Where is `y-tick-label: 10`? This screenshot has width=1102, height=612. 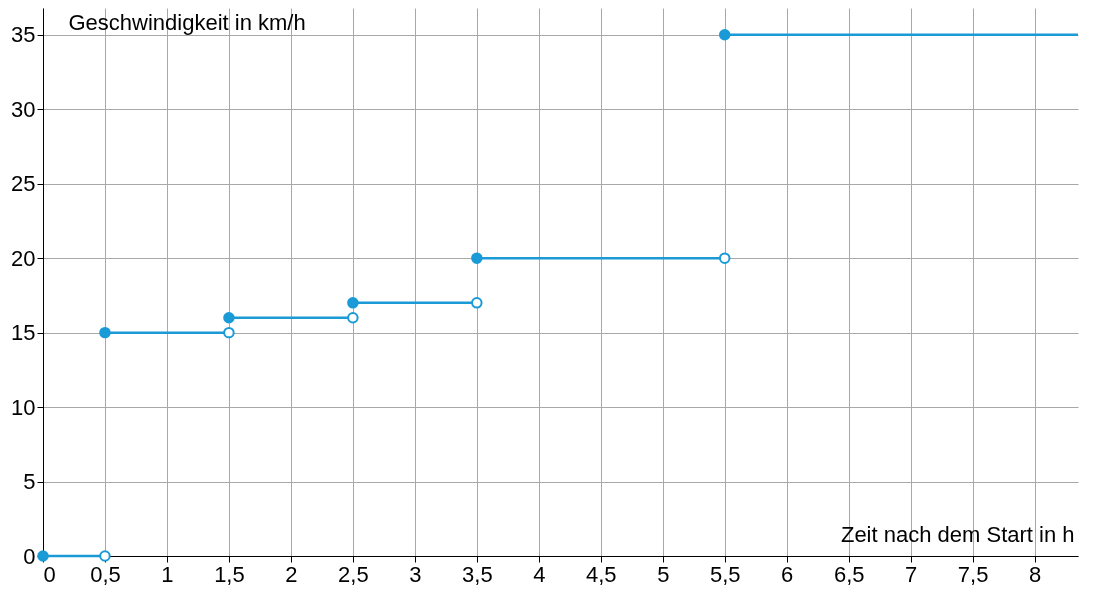 y-tick-label: 10 is located at coordinates (23, 407).